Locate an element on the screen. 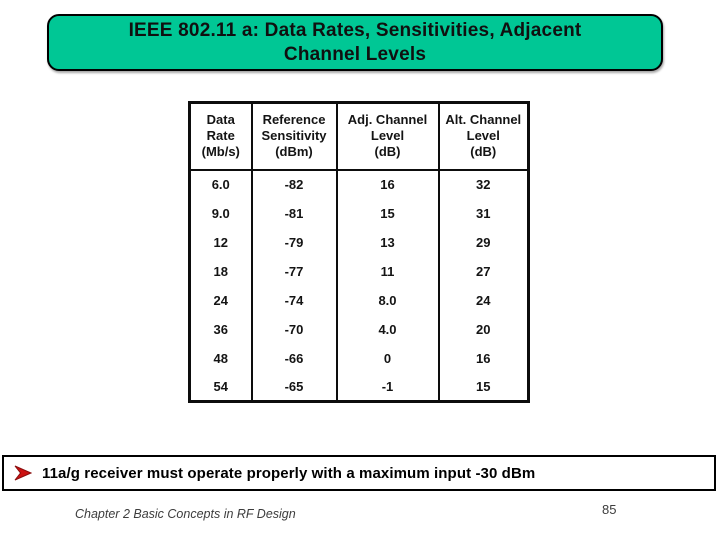 The width and height of the screenshot is (720, 540). column-header-reference-sensitivity: Reference Sensitivity (dBm) is located at coordinates (293, 136).